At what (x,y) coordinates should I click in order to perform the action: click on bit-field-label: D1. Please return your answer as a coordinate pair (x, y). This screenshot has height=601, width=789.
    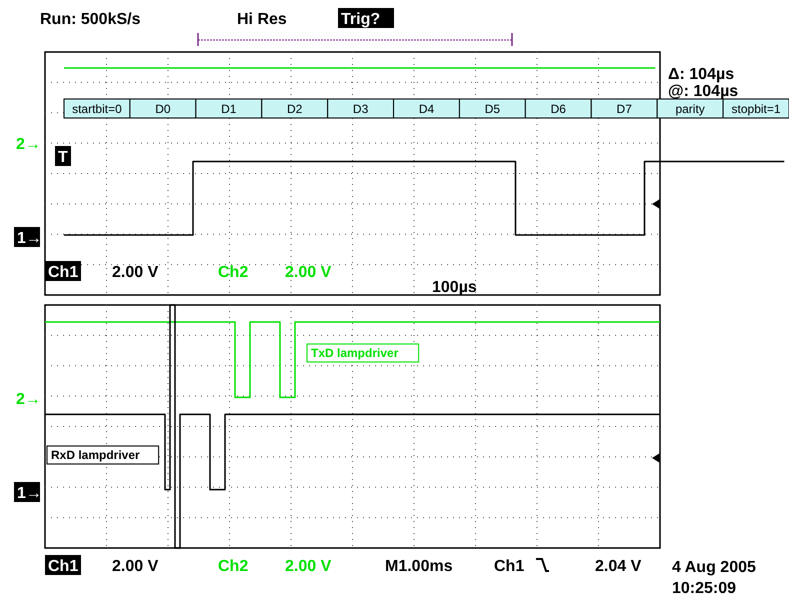
    Looking at the image, I should click on (228, 108).